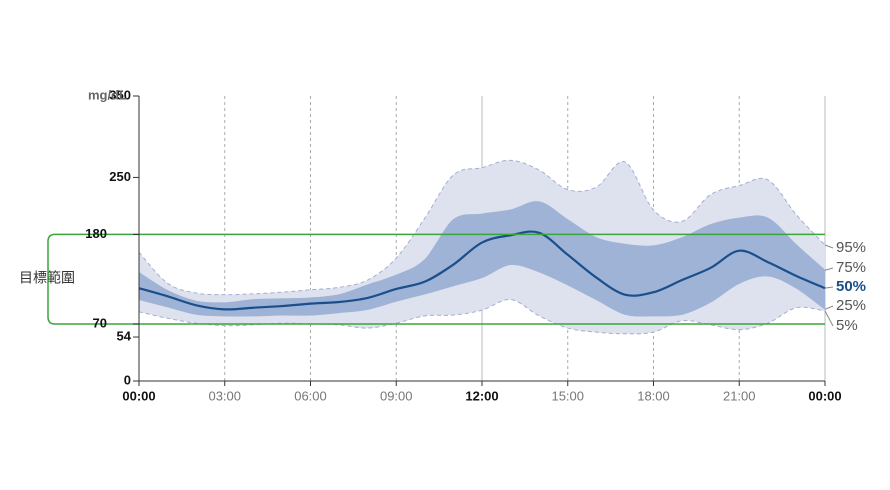  What do you see at coordinates (481, 395) in the screenshot?
I see `x-tick-label: 12:00` at bounding box center [481, 395].